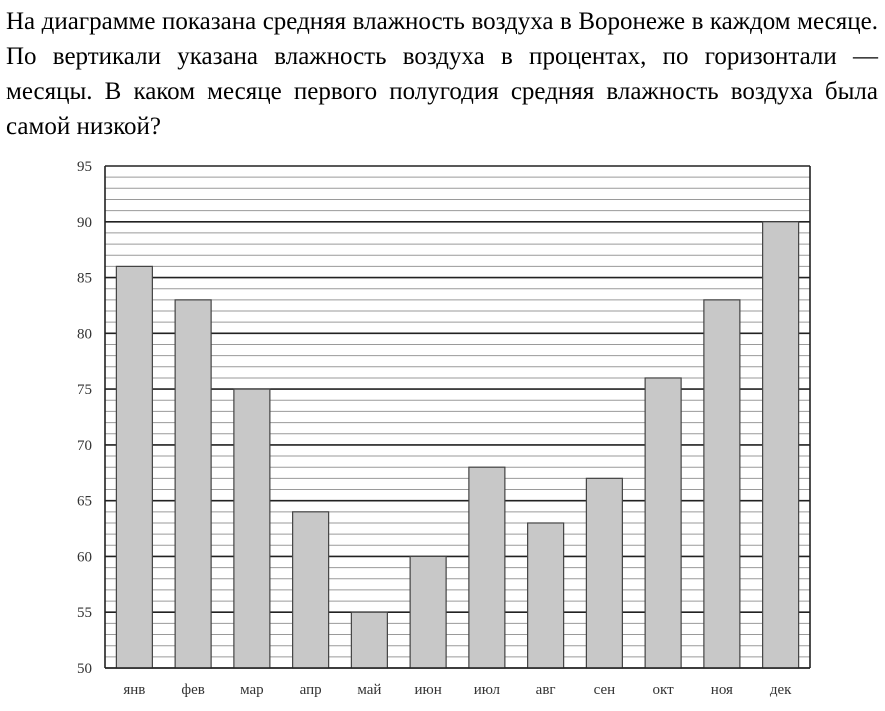 The width and height of the screenshot is (885, 711). I want to click on y-tick-labels: 50 55 60 65 70 75 80 85 90 95, so click(84, 418).